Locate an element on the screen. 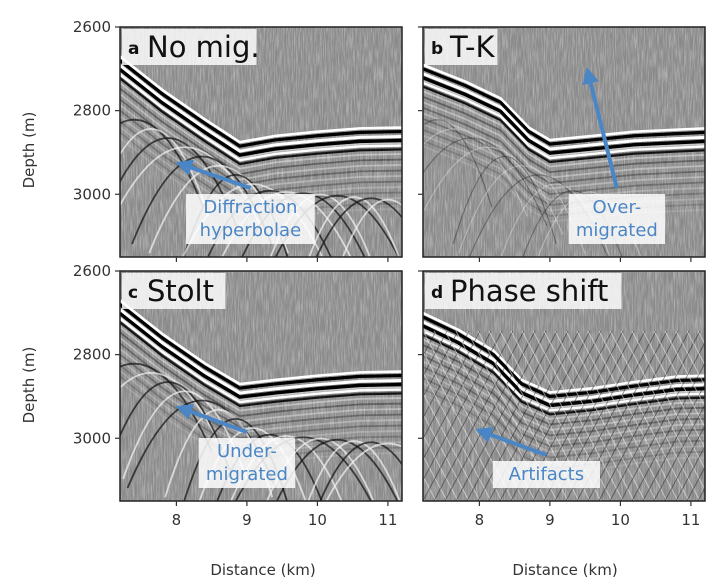 The width and height of the screenshot is (720, 587). panel-title-text: T-K is located at coordinates (472, 47).